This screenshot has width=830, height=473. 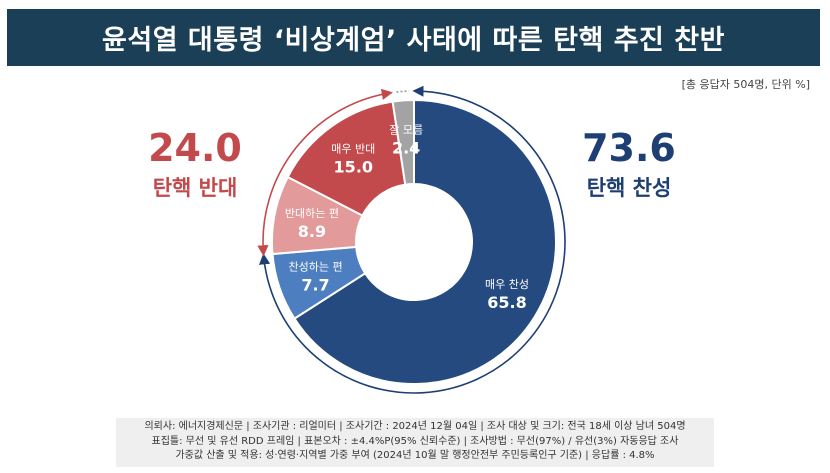 What do you see at coordinates (406, 147) in the screenshot?
I see `slice-value-잘-모름: 2.4` at bounding box center [406, 147].